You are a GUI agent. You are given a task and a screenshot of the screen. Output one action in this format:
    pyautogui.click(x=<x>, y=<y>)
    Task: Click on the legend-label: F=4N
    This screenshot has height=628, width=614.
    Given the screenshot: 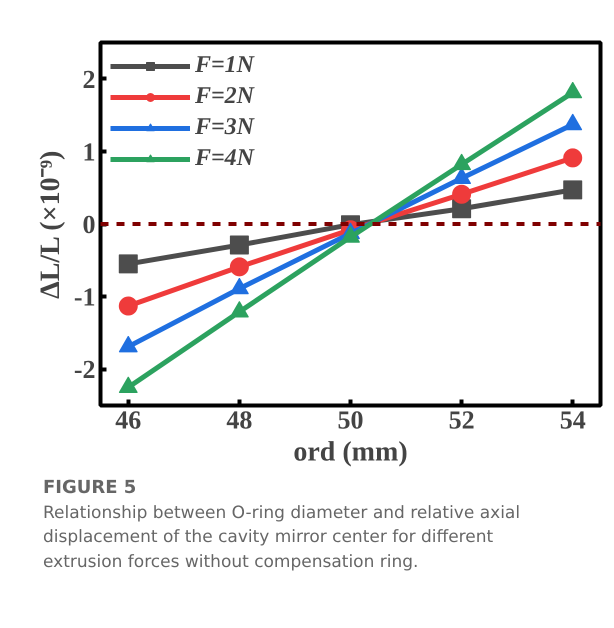 What is the action you would take?
    pyautogui.click(x=224, y=158)
    